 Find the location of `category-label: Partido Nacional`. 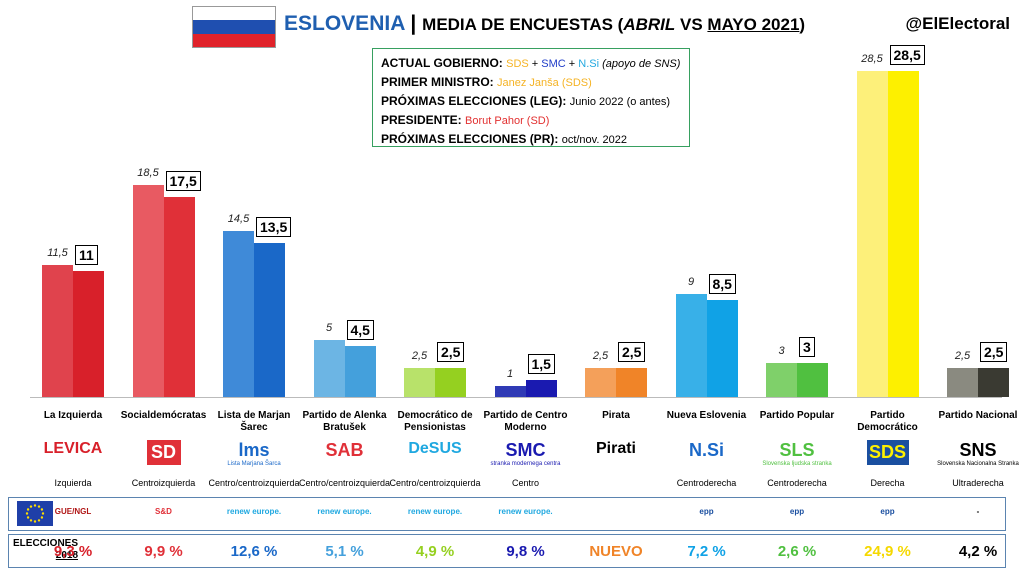

category-label: Partido Nacional is located at coordinates (978, 415).